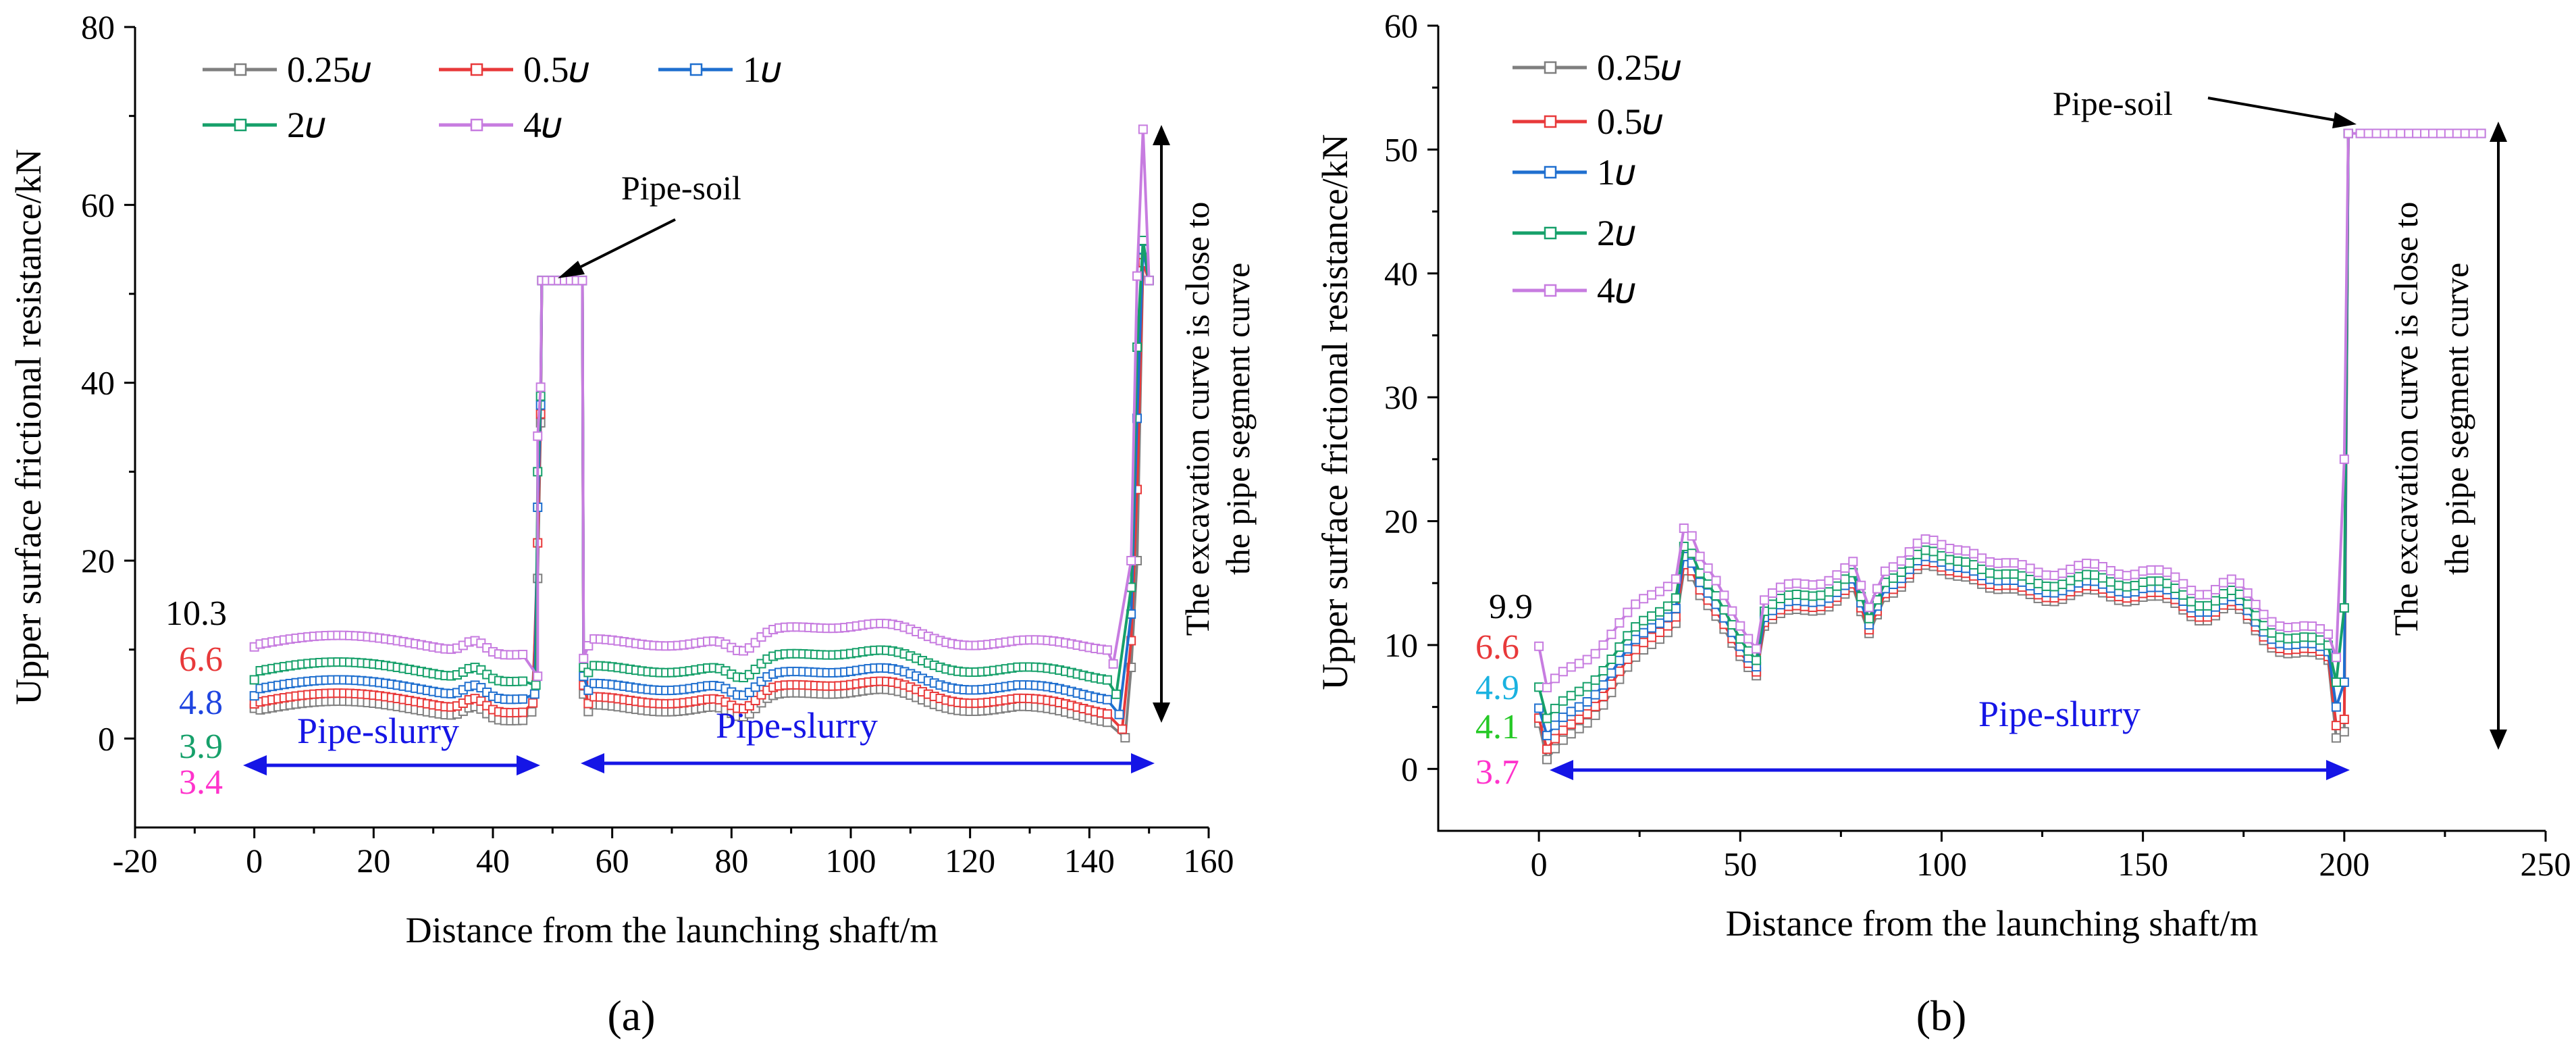 The height and width of the screenshot is (1047, 2576). What do you see at coordinates (201, 746) in the screenshot?
I see `panel-a-start-value-3: 3.9` at bounding box center [201, 746].